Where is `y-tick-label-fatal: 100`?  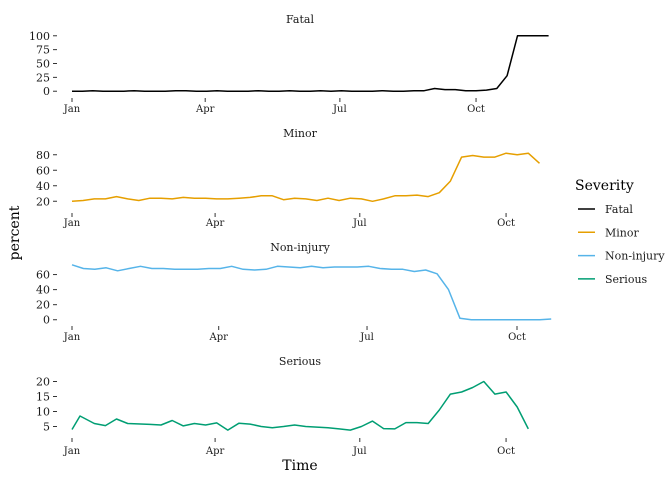 y-tick-label-fatal: 100 is located at coordinates (39, 36).